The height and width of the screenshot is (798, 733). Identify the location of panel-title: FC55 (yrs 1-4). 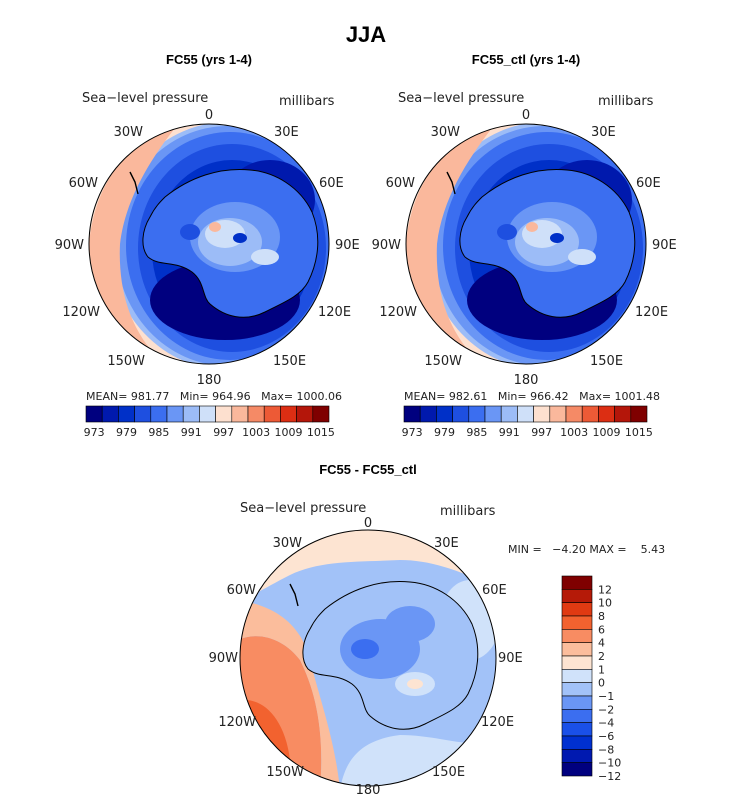
(209, 59).